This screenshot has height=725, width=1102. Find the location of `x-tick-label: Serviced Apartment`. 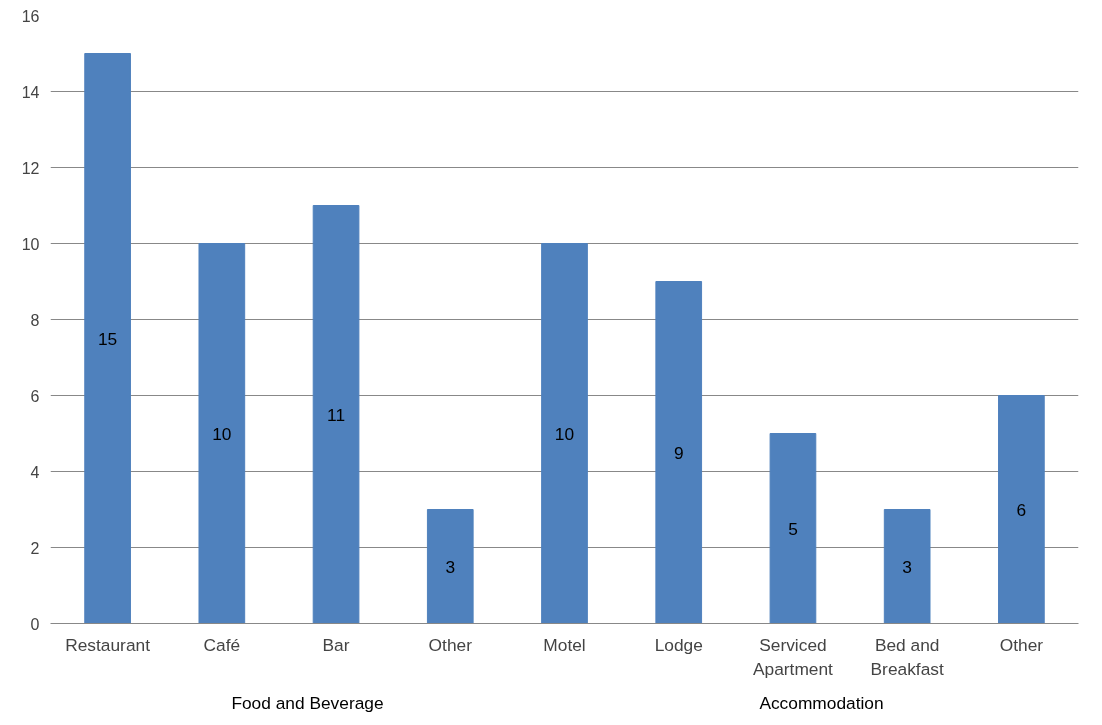

x-tick-label: Serviced Apartment is located at coordinates (793, 656).